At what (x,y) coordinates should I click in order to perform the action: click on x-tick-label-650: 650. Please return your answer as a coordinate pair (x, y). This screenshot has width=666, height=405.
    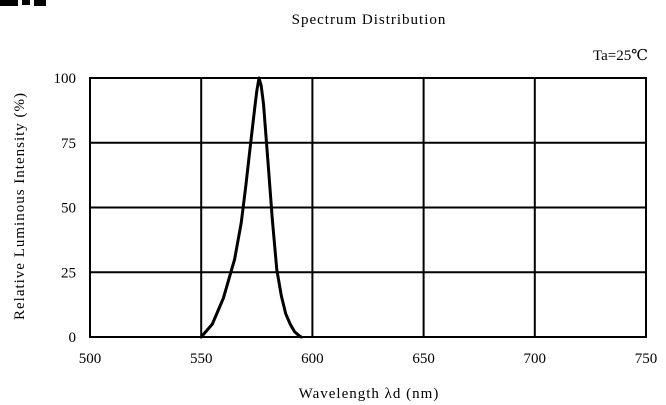
    Looking at the image, I should click on (423, 359).